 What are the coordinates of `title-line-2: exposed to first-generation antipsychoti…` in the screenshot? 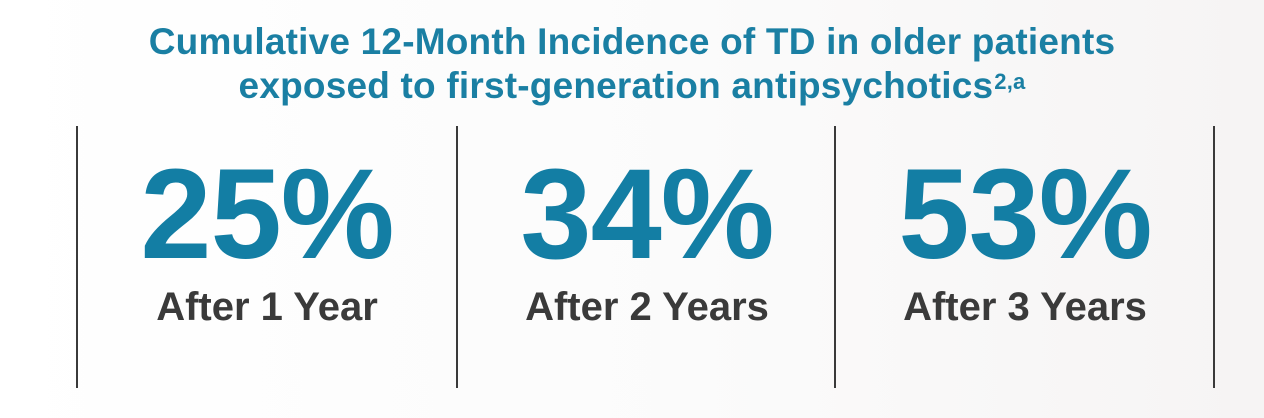 It's located at (616, 85).